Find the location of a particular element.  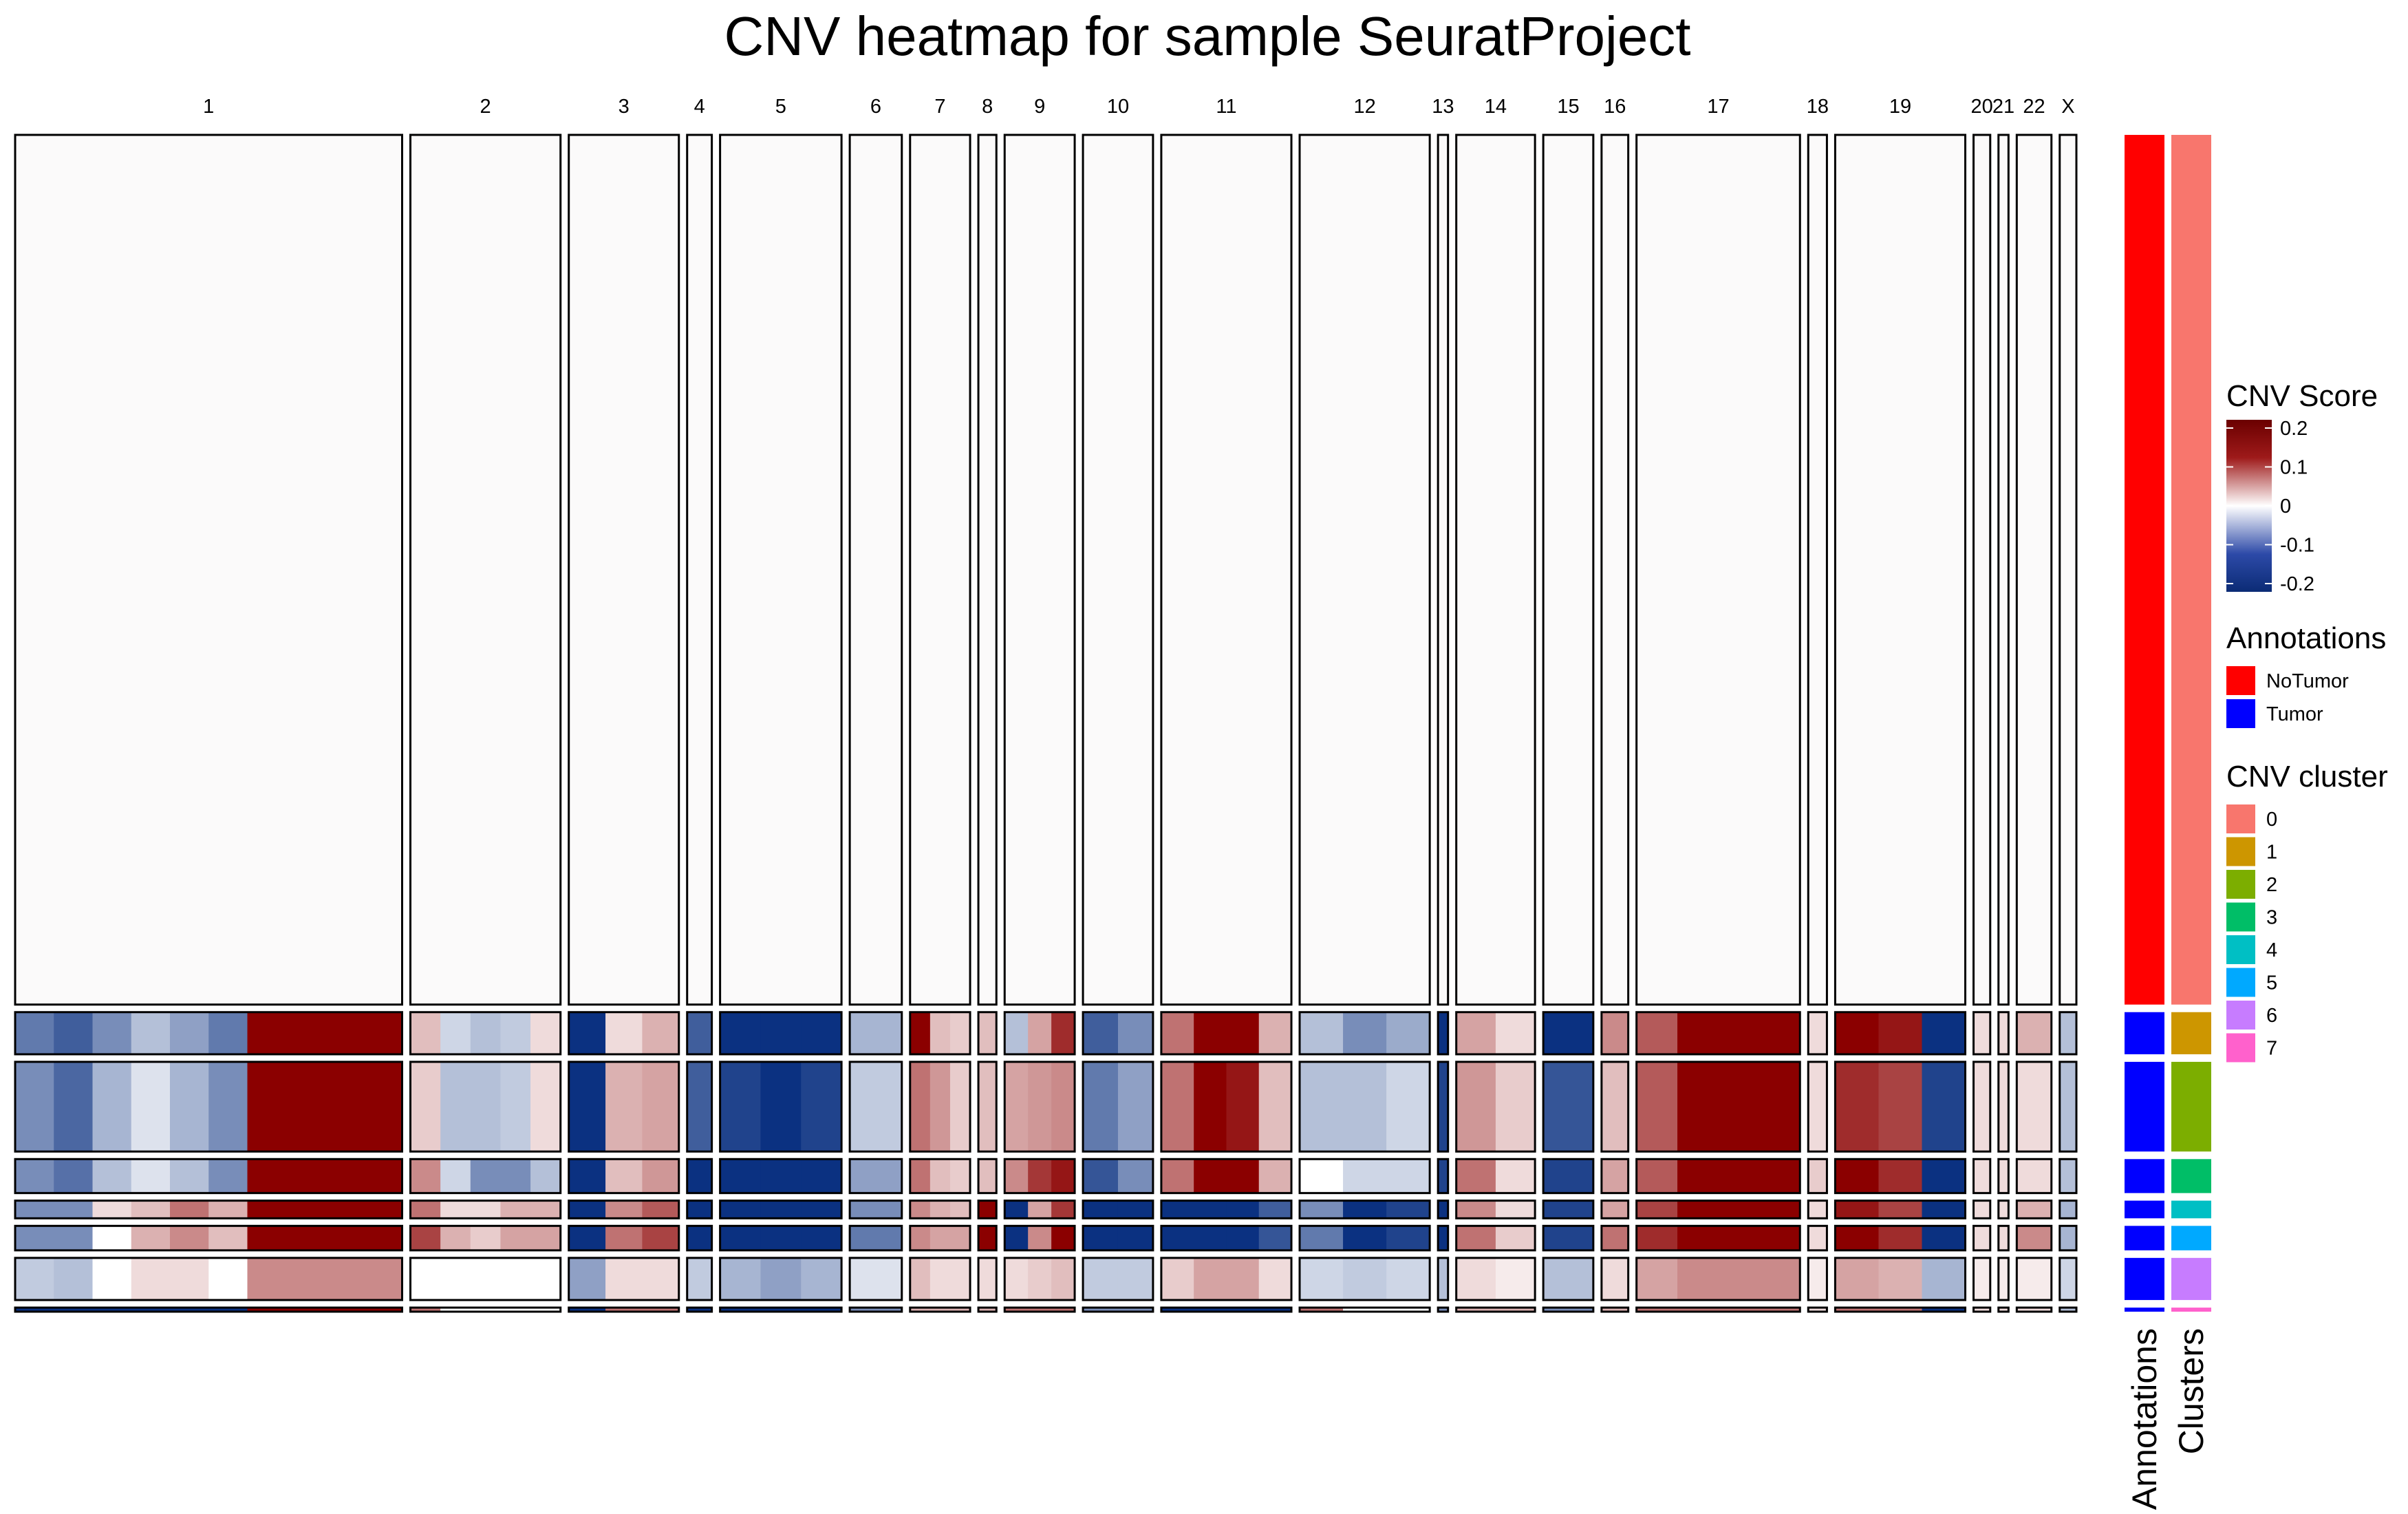

colorbar-tick-label: 0.1 is located at coordinates (2294, 468).